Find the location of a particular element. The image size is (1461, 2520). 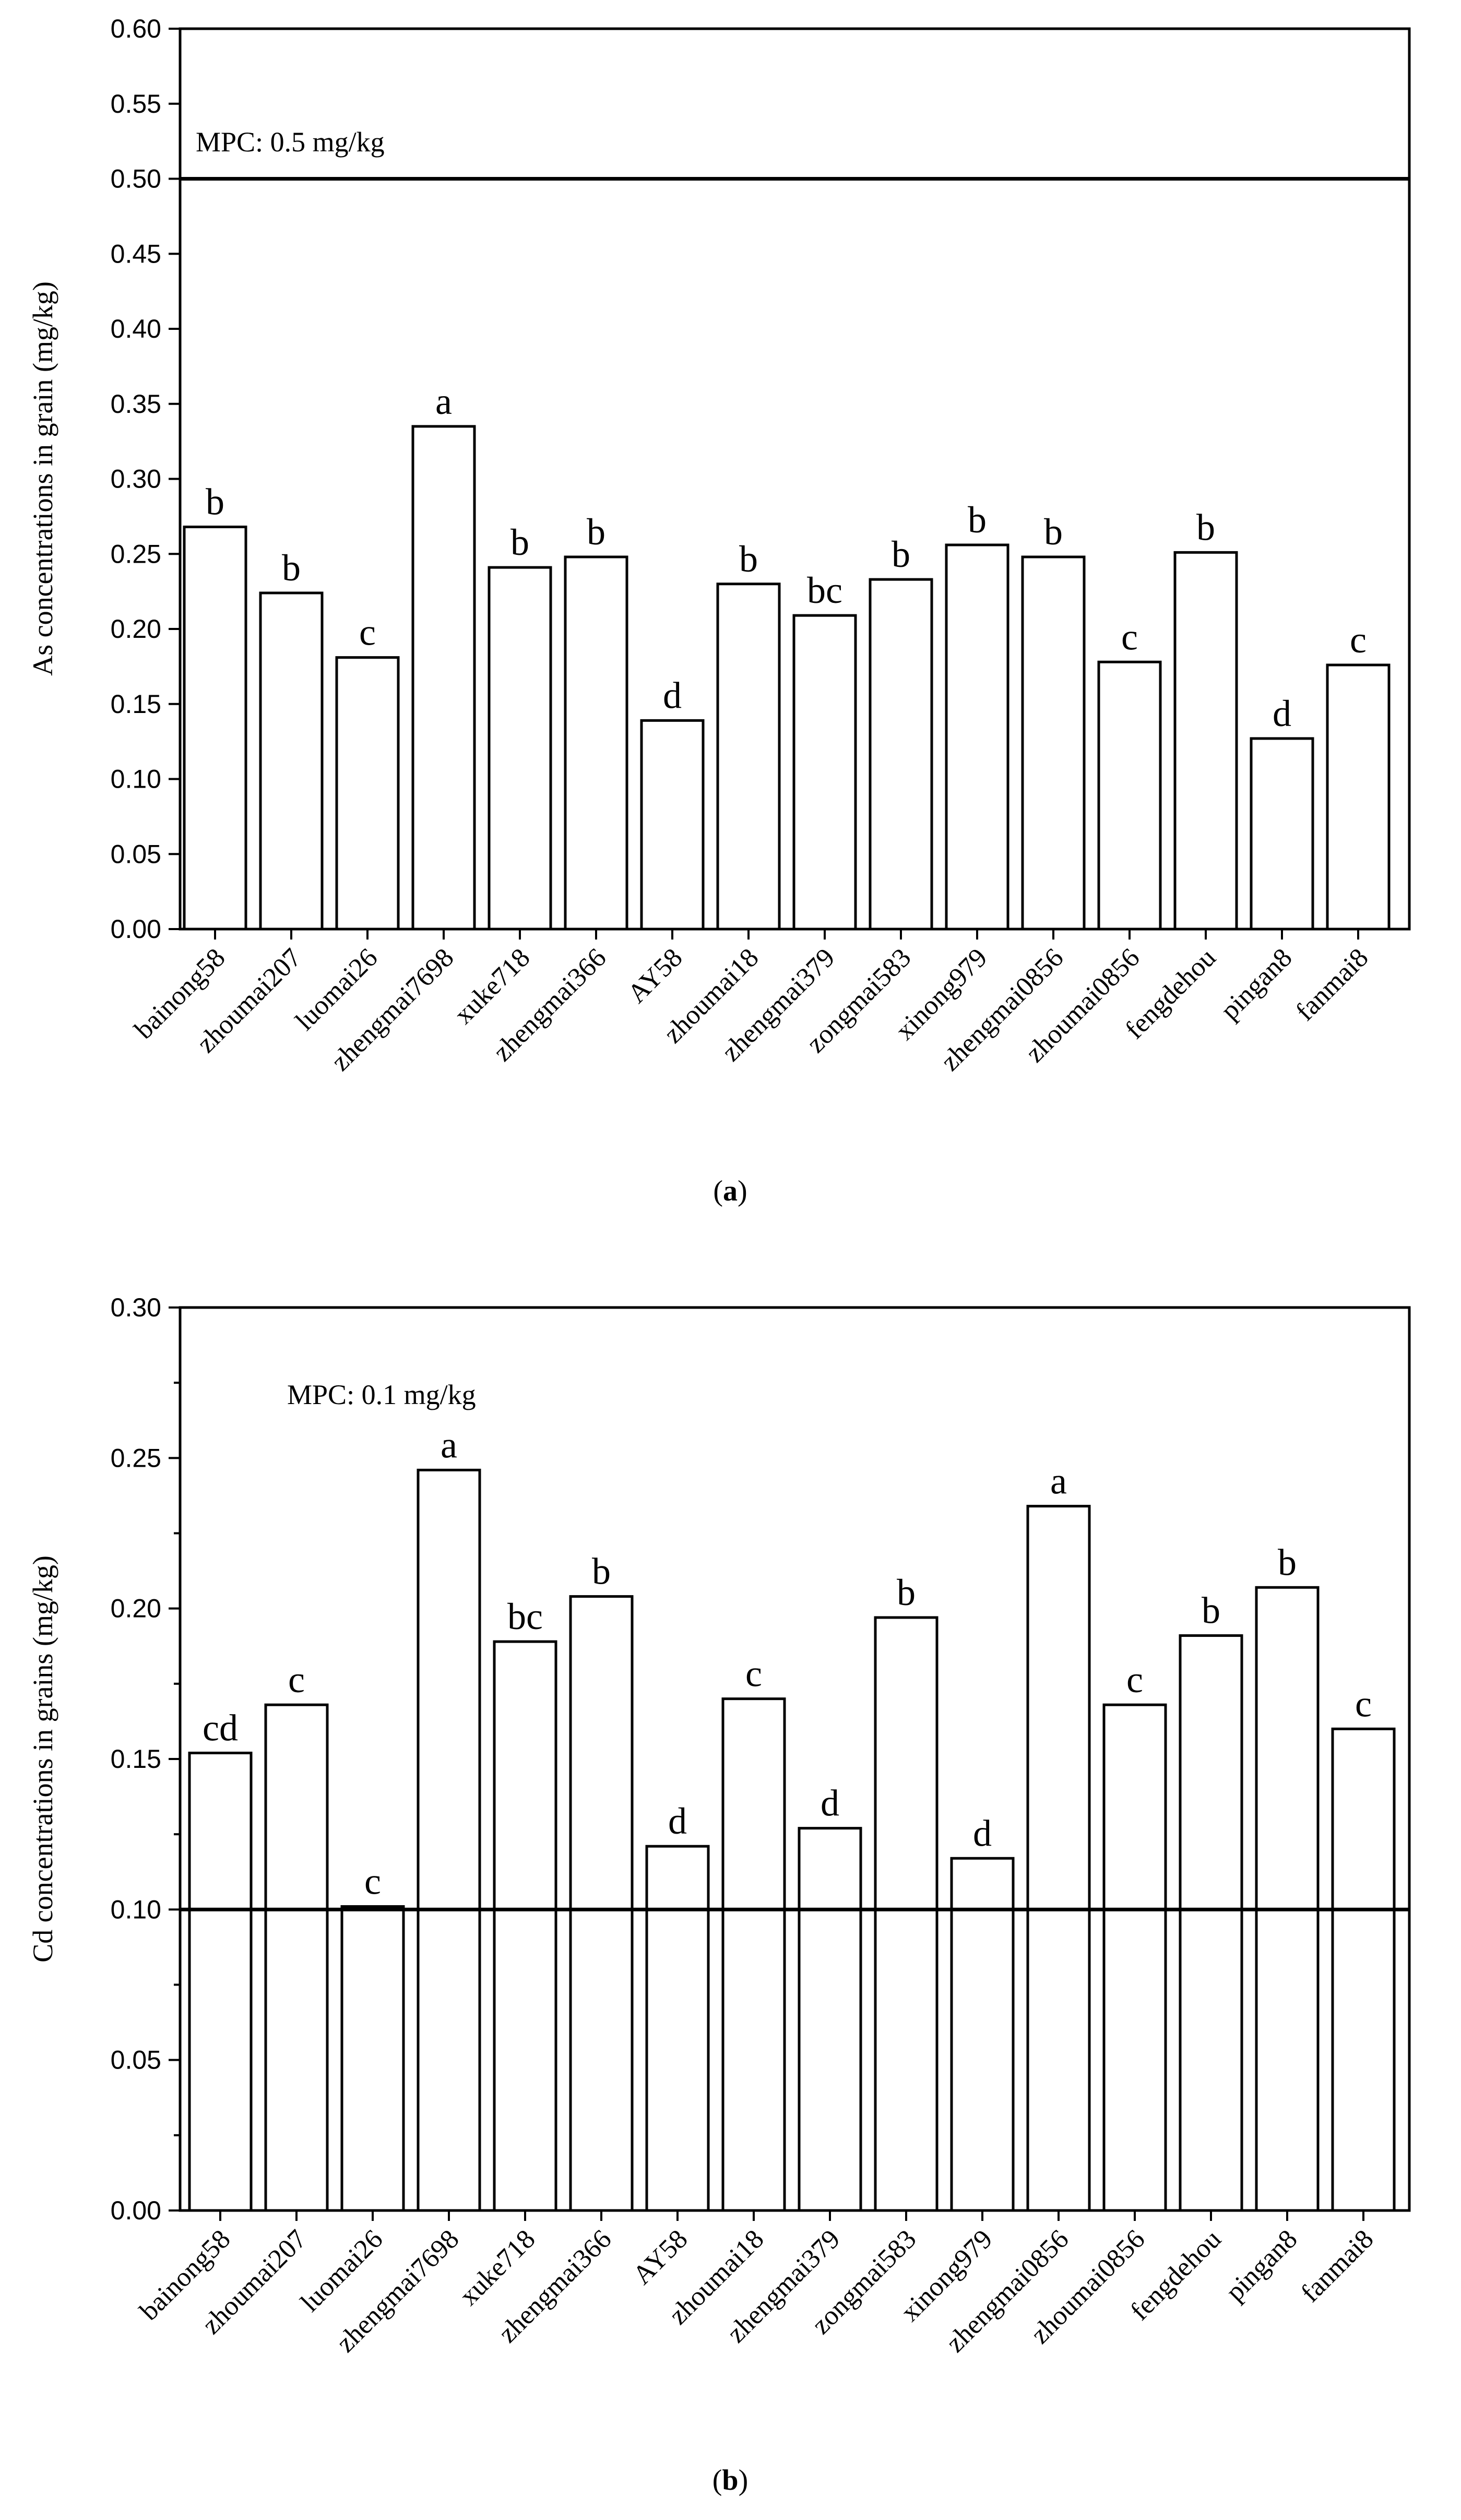

bar-xinong979 is located at coordinates (982, 2034).